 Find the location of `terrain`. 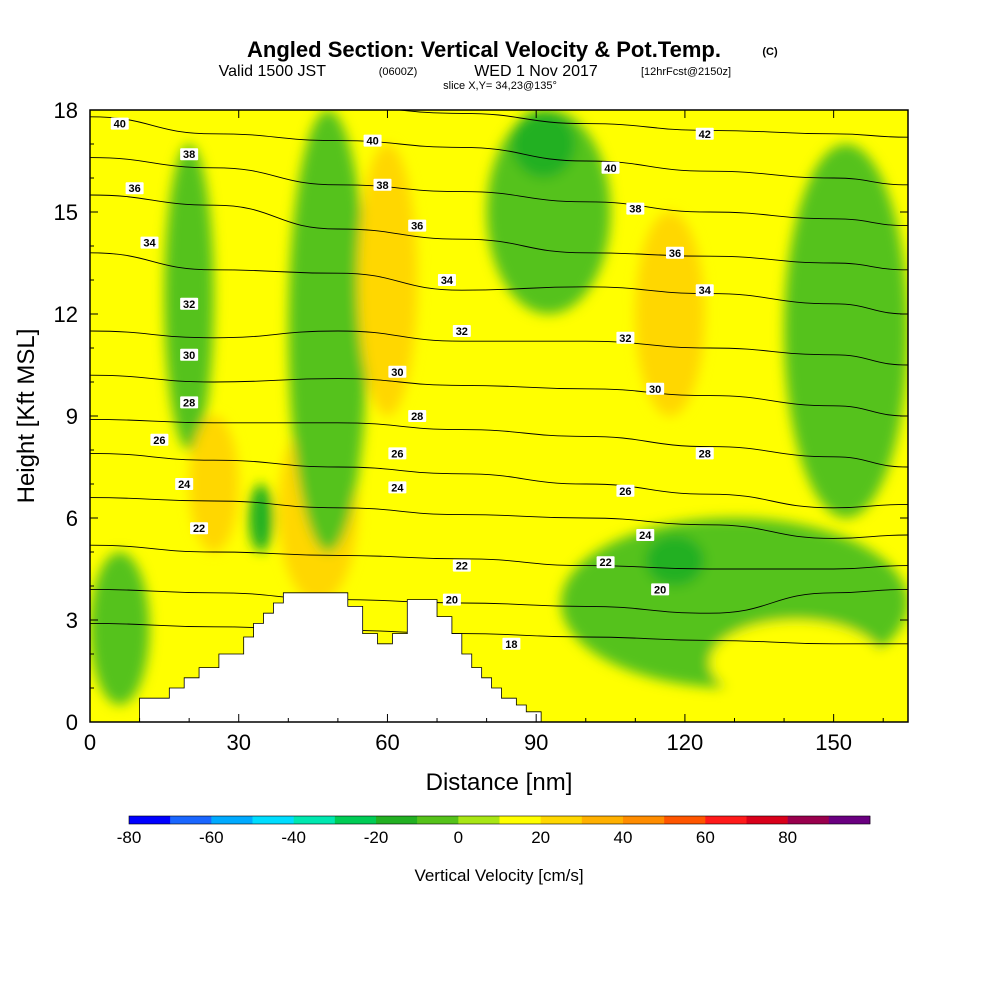

terrain is located at coordinates (499, 657).